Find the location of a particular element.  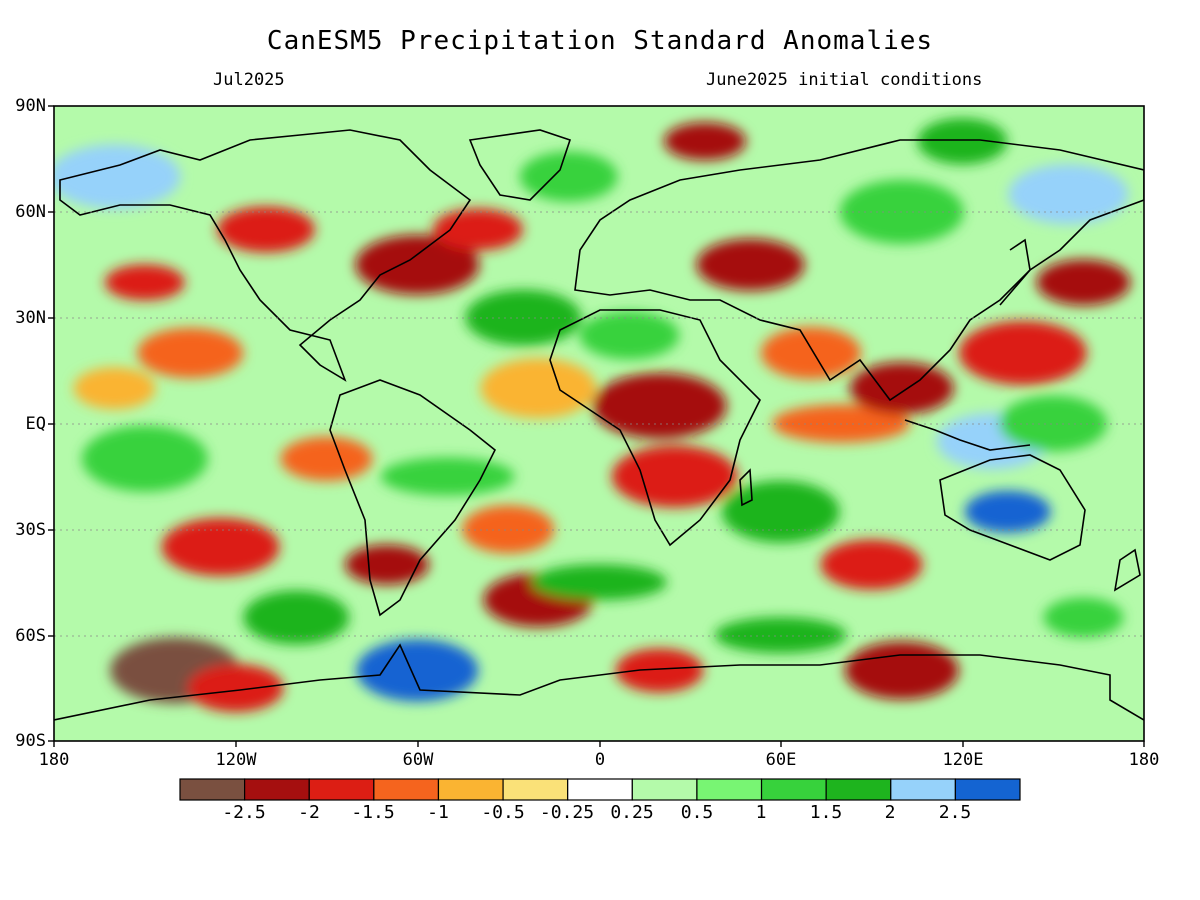

colorbar-label: -0.25 is located at coordinates (567, 812).